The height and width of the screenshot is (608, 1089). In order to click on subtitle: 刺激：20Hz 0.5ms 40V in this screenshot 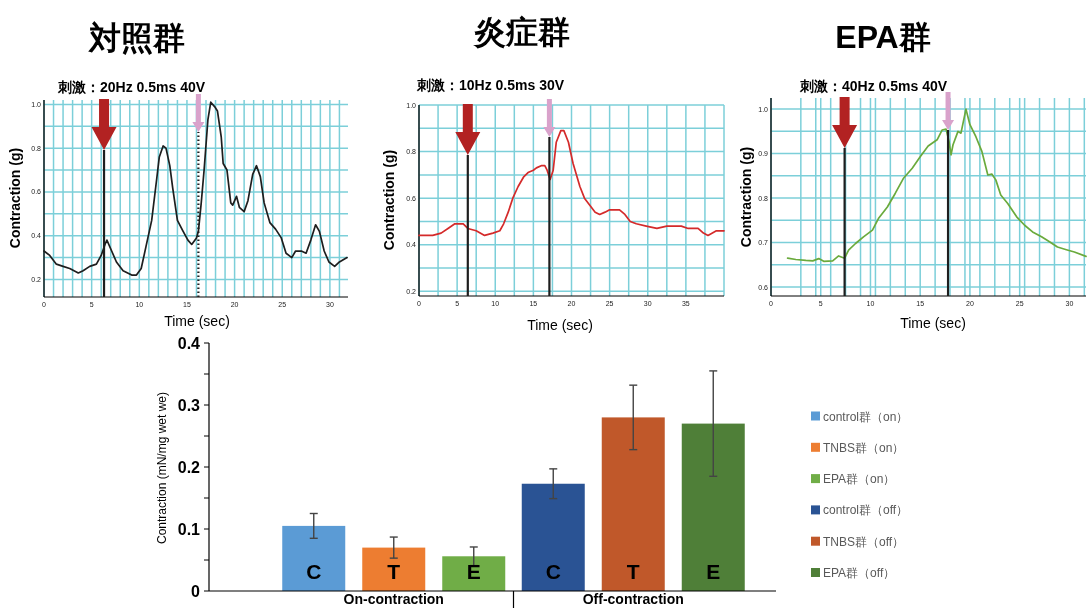, I will do `click(132, 87)`.